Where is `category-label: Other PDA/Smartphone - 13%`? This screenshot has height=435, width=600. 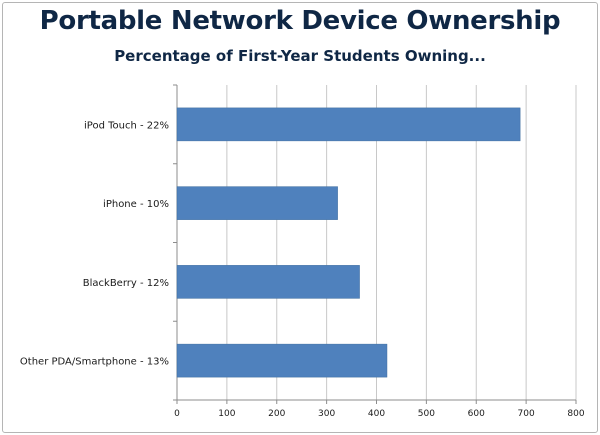
category-label: Other PDA/Smartphone - 13% is located at coordinates (94, 362).